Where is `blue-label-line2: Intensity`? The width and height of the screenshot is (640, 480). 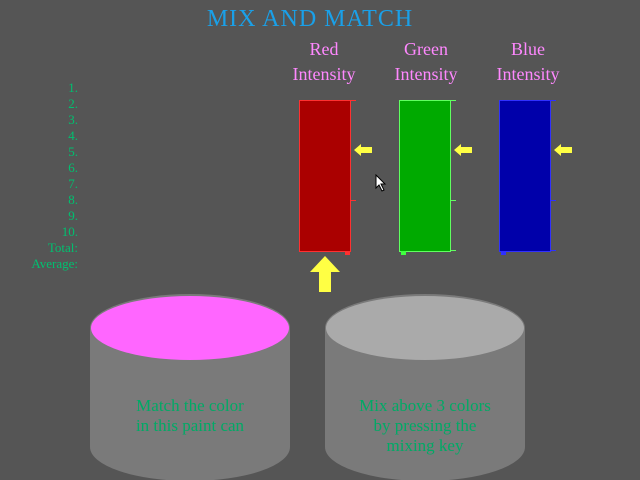 blue-label-line2: Intensity is located at coordinates (528, 74).